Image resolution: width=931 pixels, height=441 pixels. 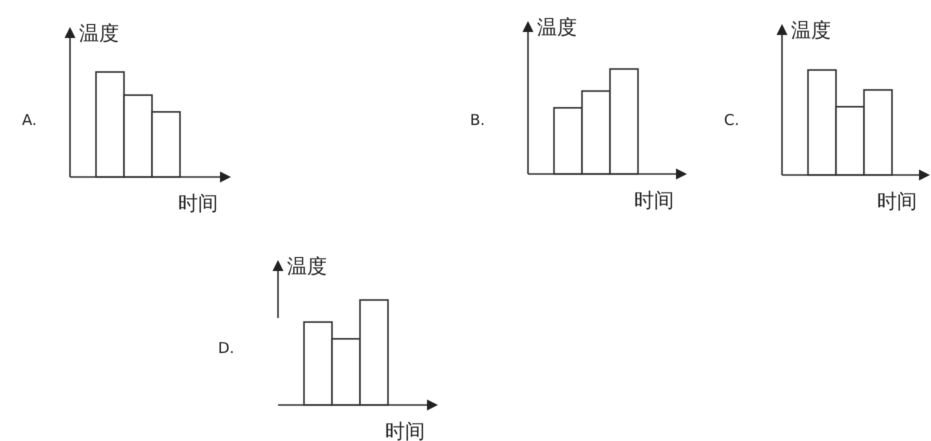 What do you see at coordinates (226, 348) in the screenshot?
I see `text: D.` at bounding box center [226, 348].